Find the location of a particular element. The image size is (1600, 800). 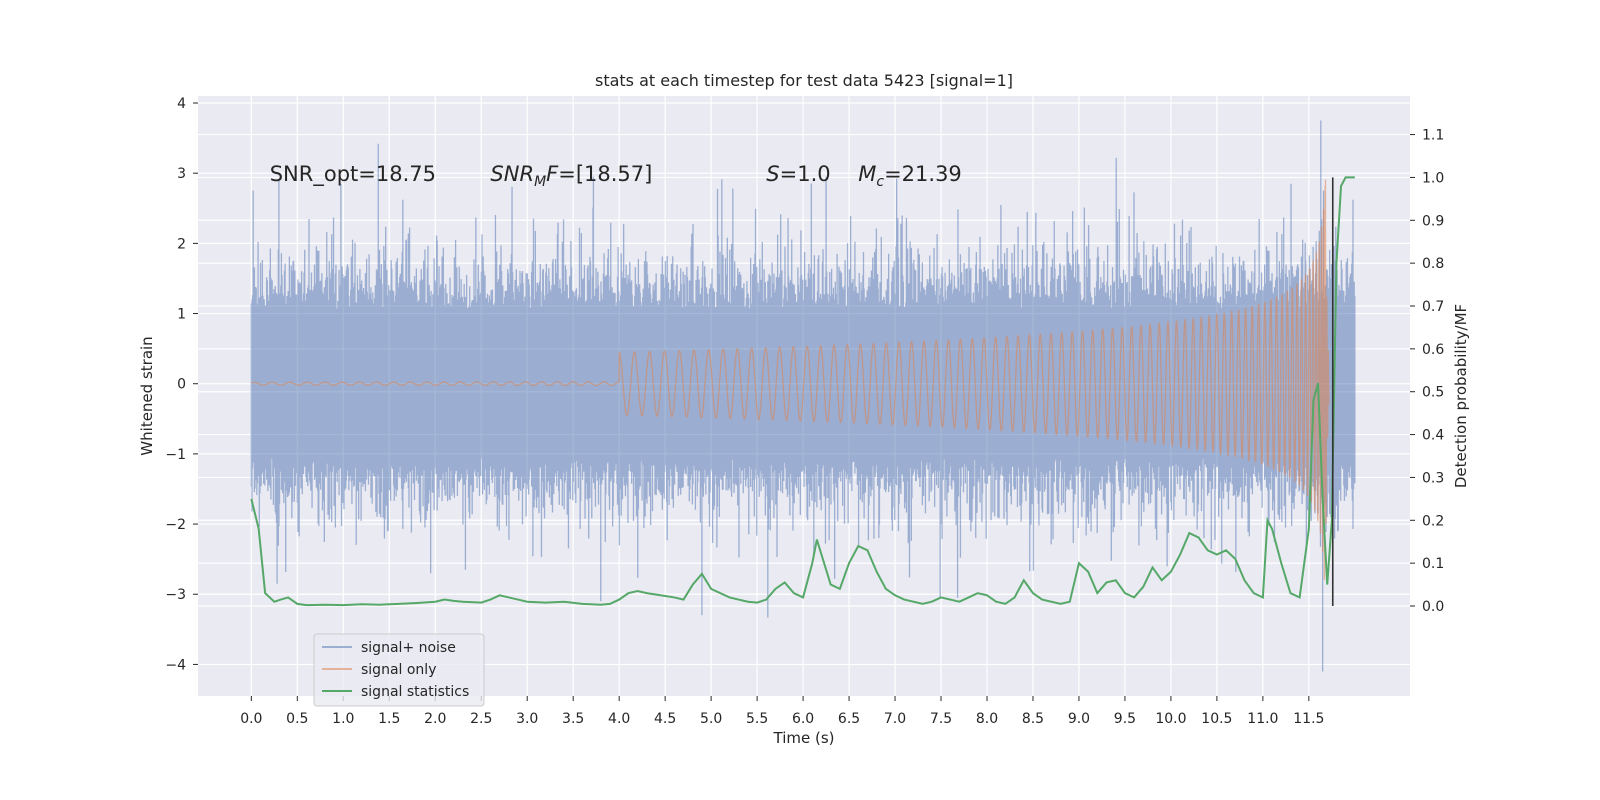

y2-axis-label: Detection probability/MF is located at coordinates (1461, 396).